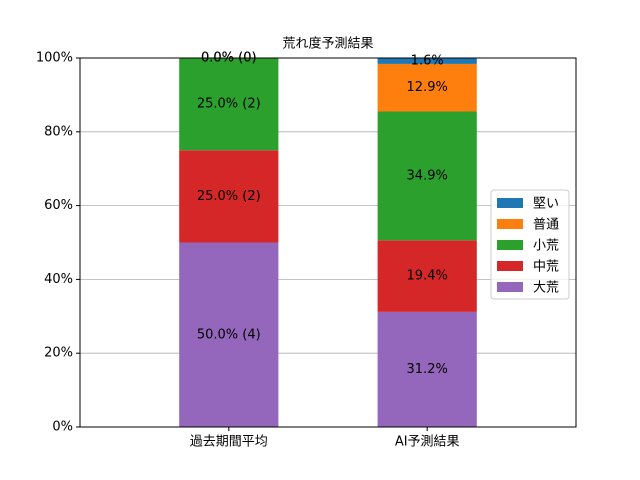 The image size is (640, 480). I want to click on data-label: 19.4%, so click(427, 276).